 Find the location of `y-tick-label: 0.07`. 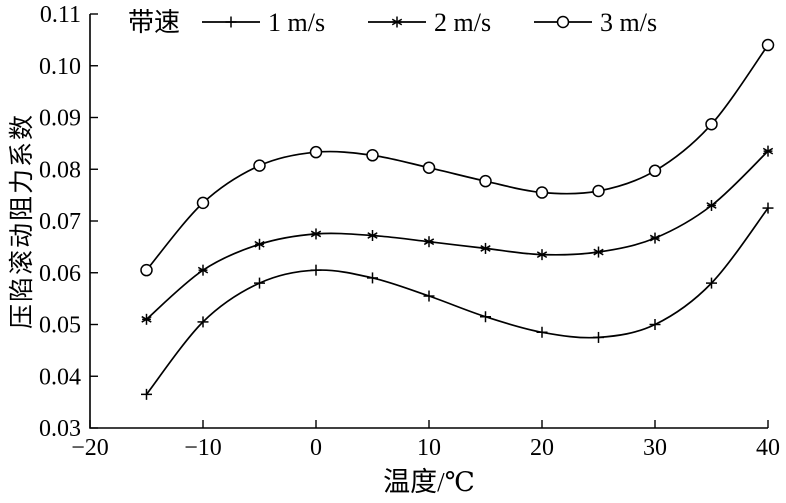

y-tick-label: 0.07 is located at coordinates (60, 222).